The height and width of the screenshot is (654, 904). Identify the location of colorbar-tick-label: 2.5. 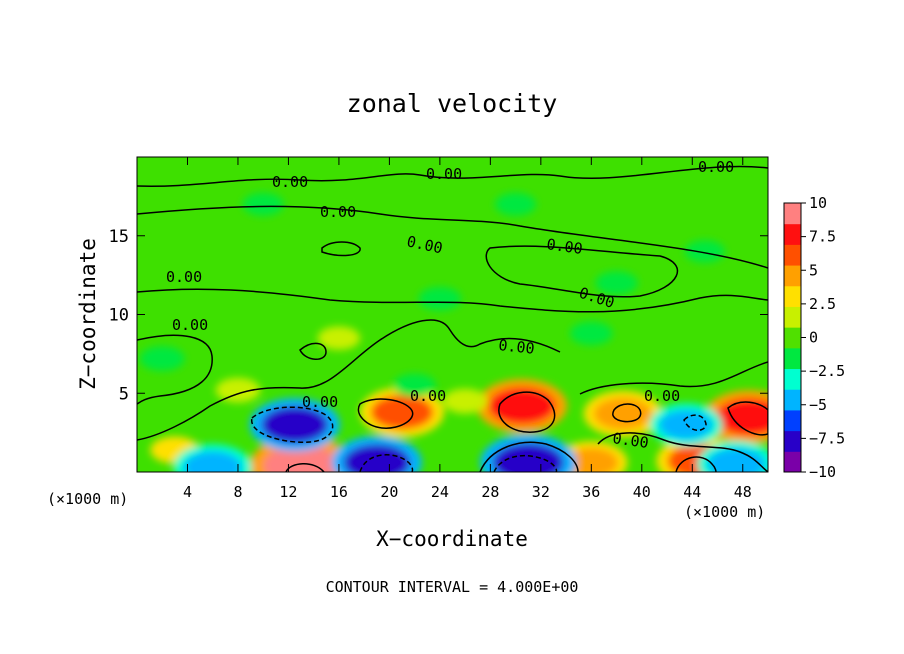
(822, 304).